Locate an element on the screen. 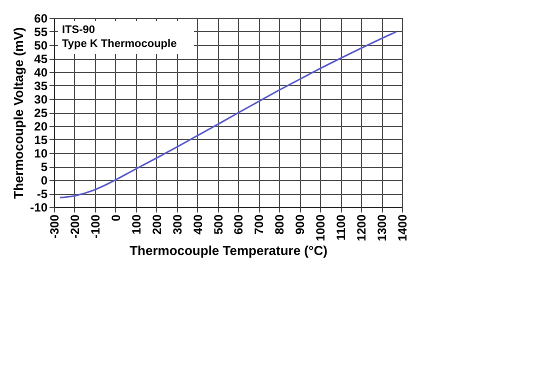 The image size is (554, 367). x-axis-title: Thermocouple Temperature (°C) is located at coordinates (229, 250).